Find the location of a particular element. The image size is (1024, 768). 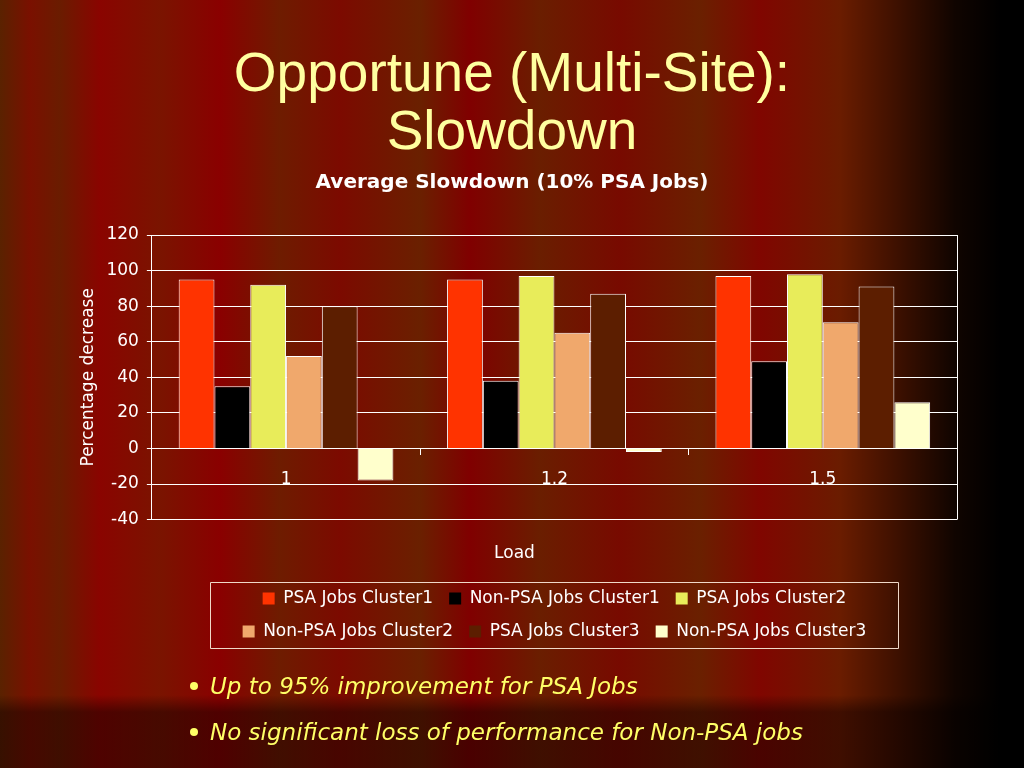

y-tick-label: -40 is located at coordinates (125, 518).